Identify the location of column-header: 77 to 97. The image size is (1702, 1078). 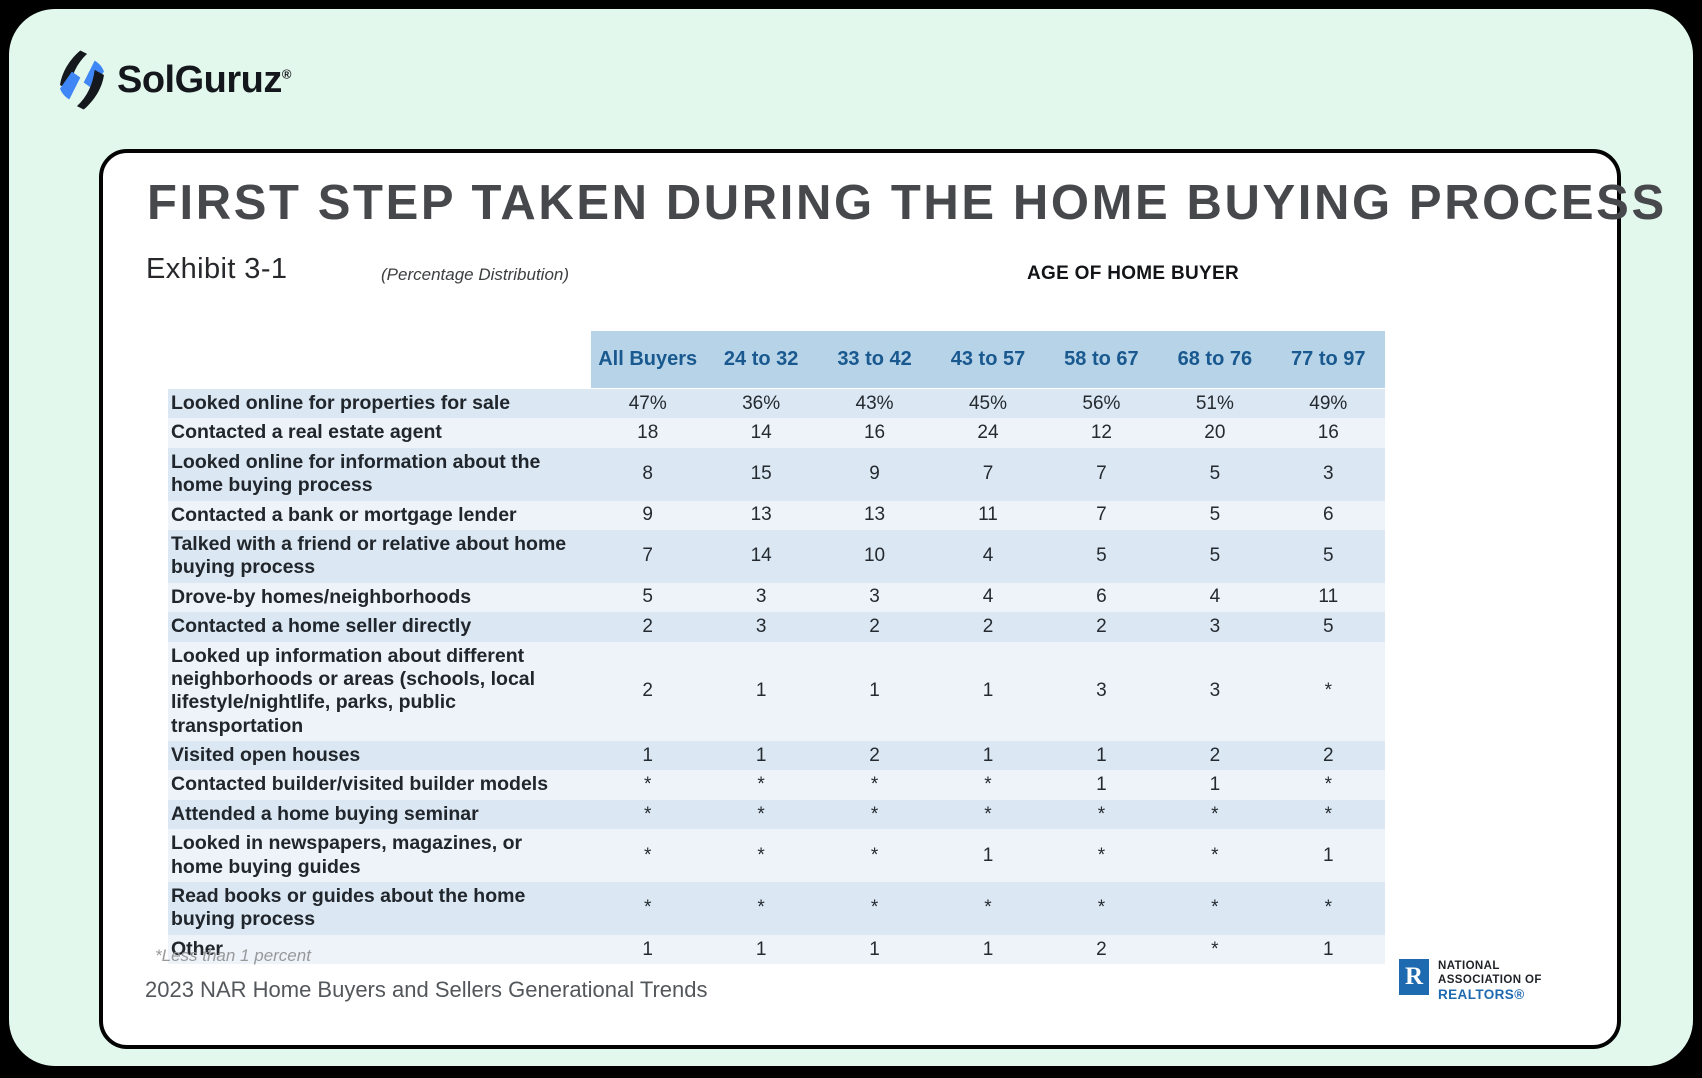
(1328, 359).